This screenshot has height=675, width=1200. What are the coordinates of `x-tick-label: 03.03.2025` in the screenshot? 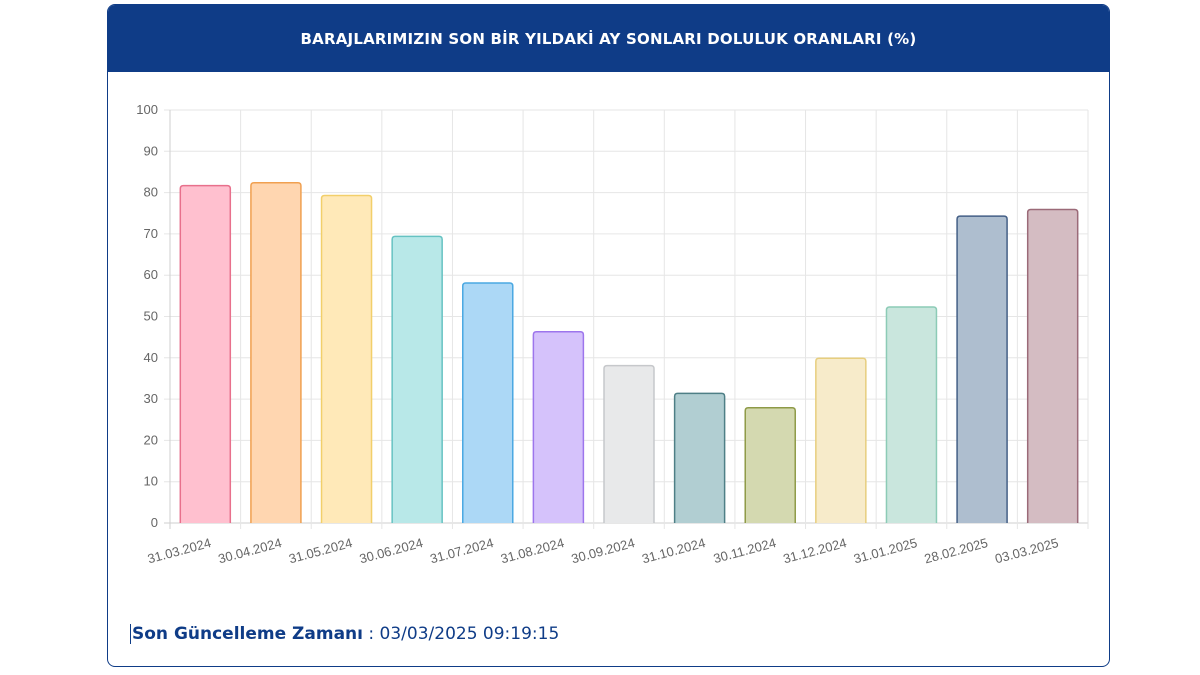 It's located at (1026, 550).